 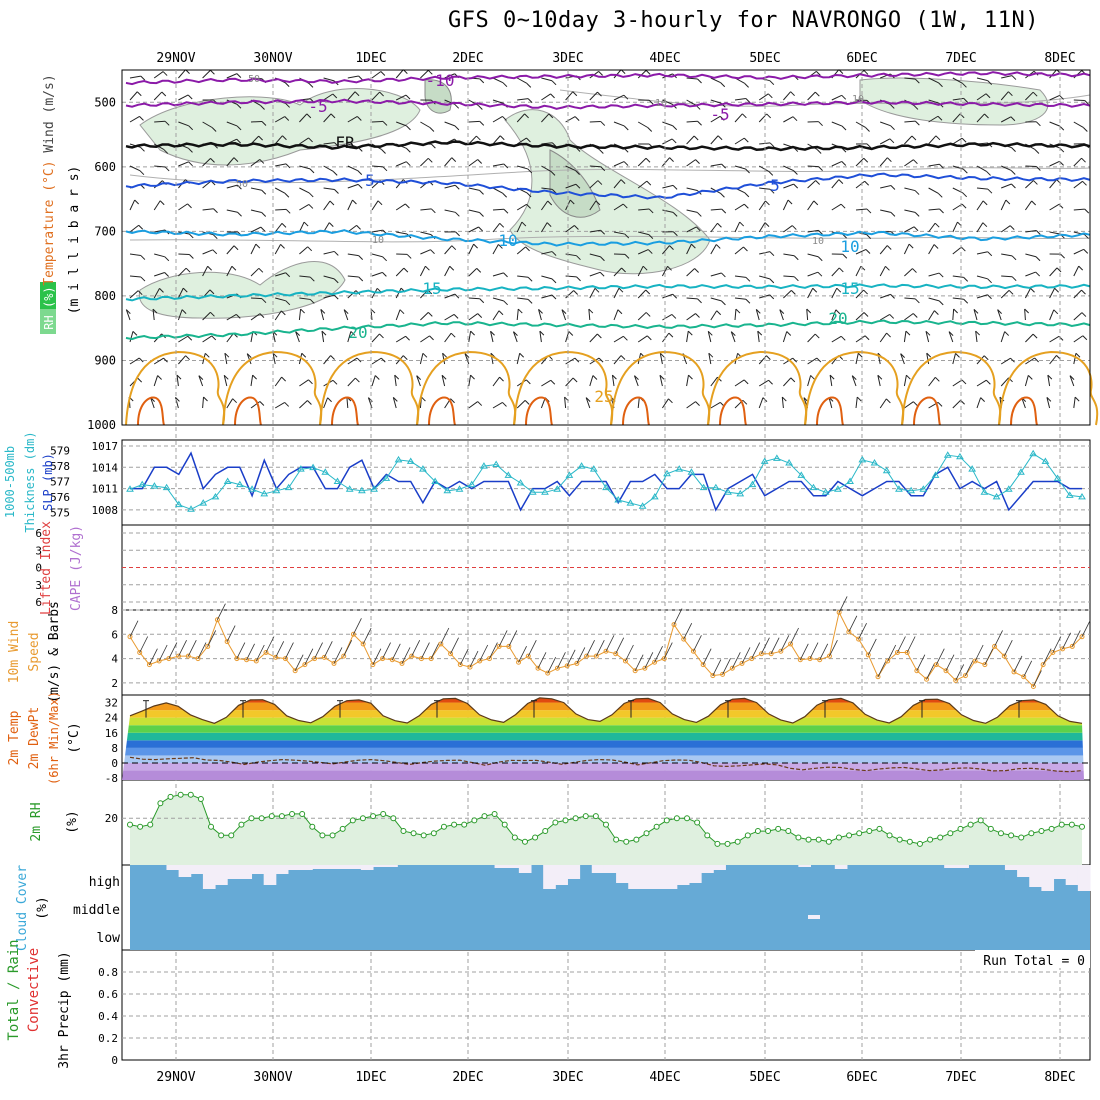 What do you see at coordinates (664, 1077) in the screenshot?
I see `date-label-bottom: 4DEC` at bounding box center [664, 1077].